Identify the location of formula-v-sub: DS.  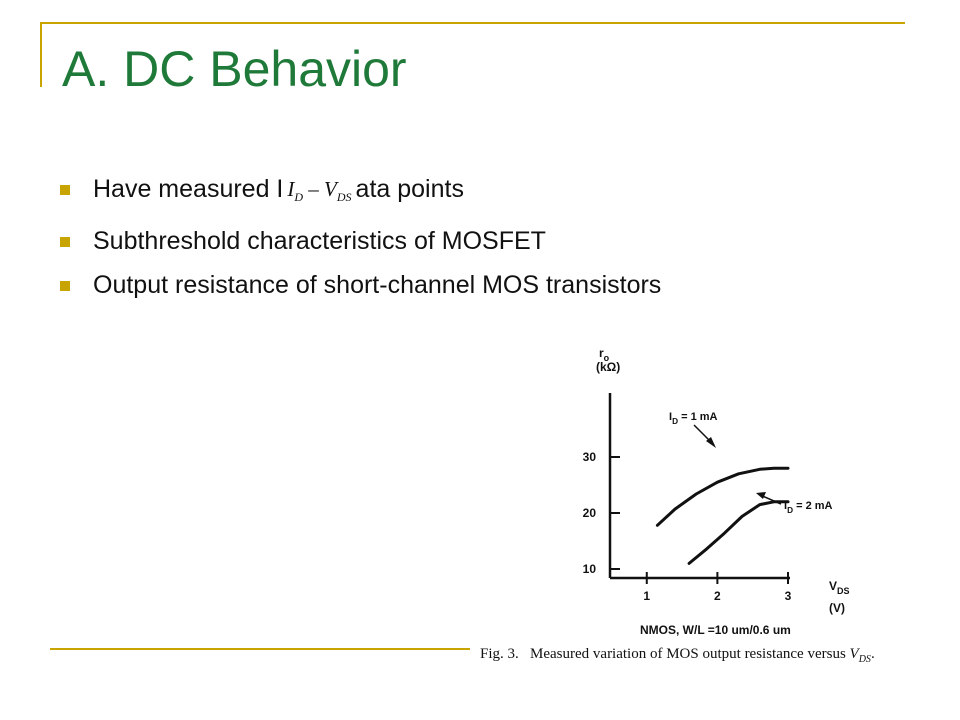
(344, 197).